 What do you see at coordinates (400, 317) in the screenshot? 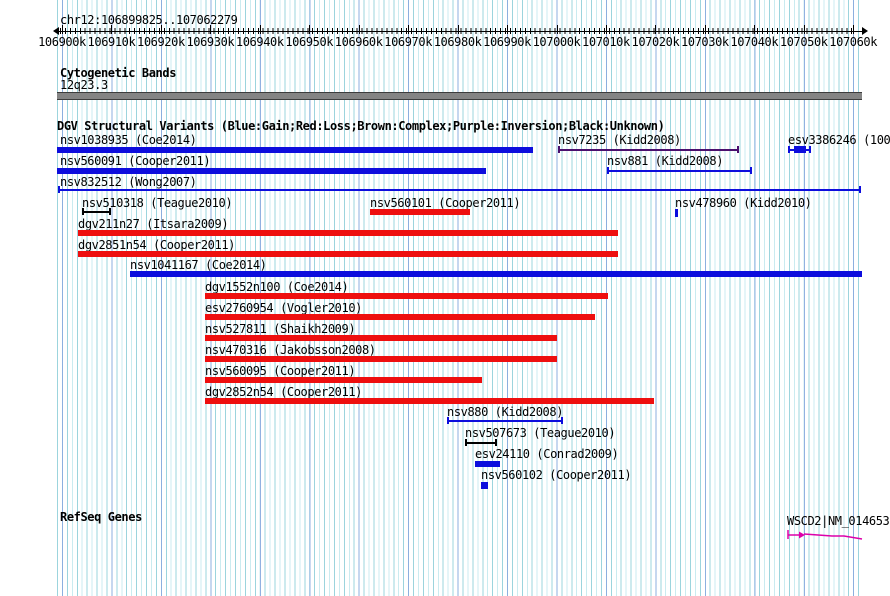
I see `esv2760954-glyph` at bounding box center [400, 317].